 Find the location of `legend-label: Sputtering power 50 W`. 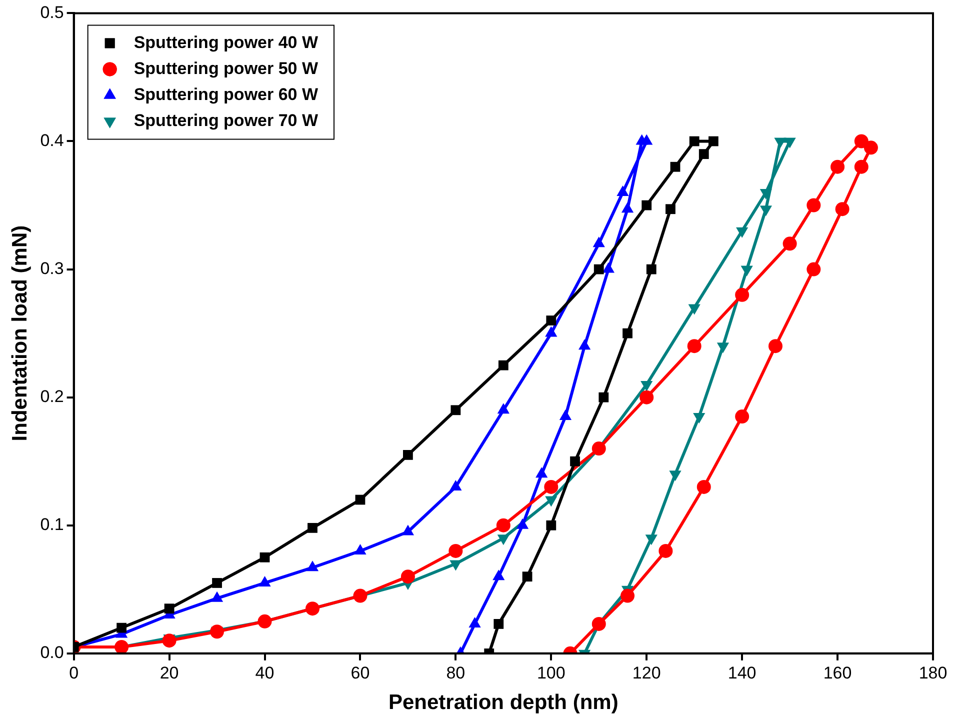

legend-label: Sputtering power 50 W is located at coordinates (226, 68).